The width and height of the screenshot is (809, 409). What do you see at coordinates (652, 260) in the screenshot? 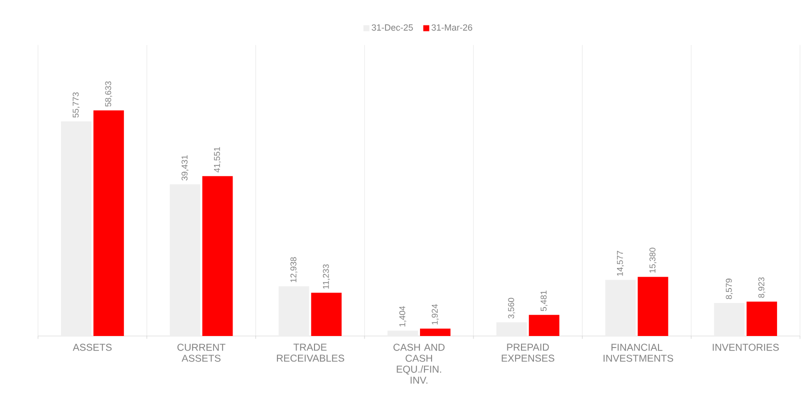
I see `data-label: 15,380` at bounding box center [652, 260].